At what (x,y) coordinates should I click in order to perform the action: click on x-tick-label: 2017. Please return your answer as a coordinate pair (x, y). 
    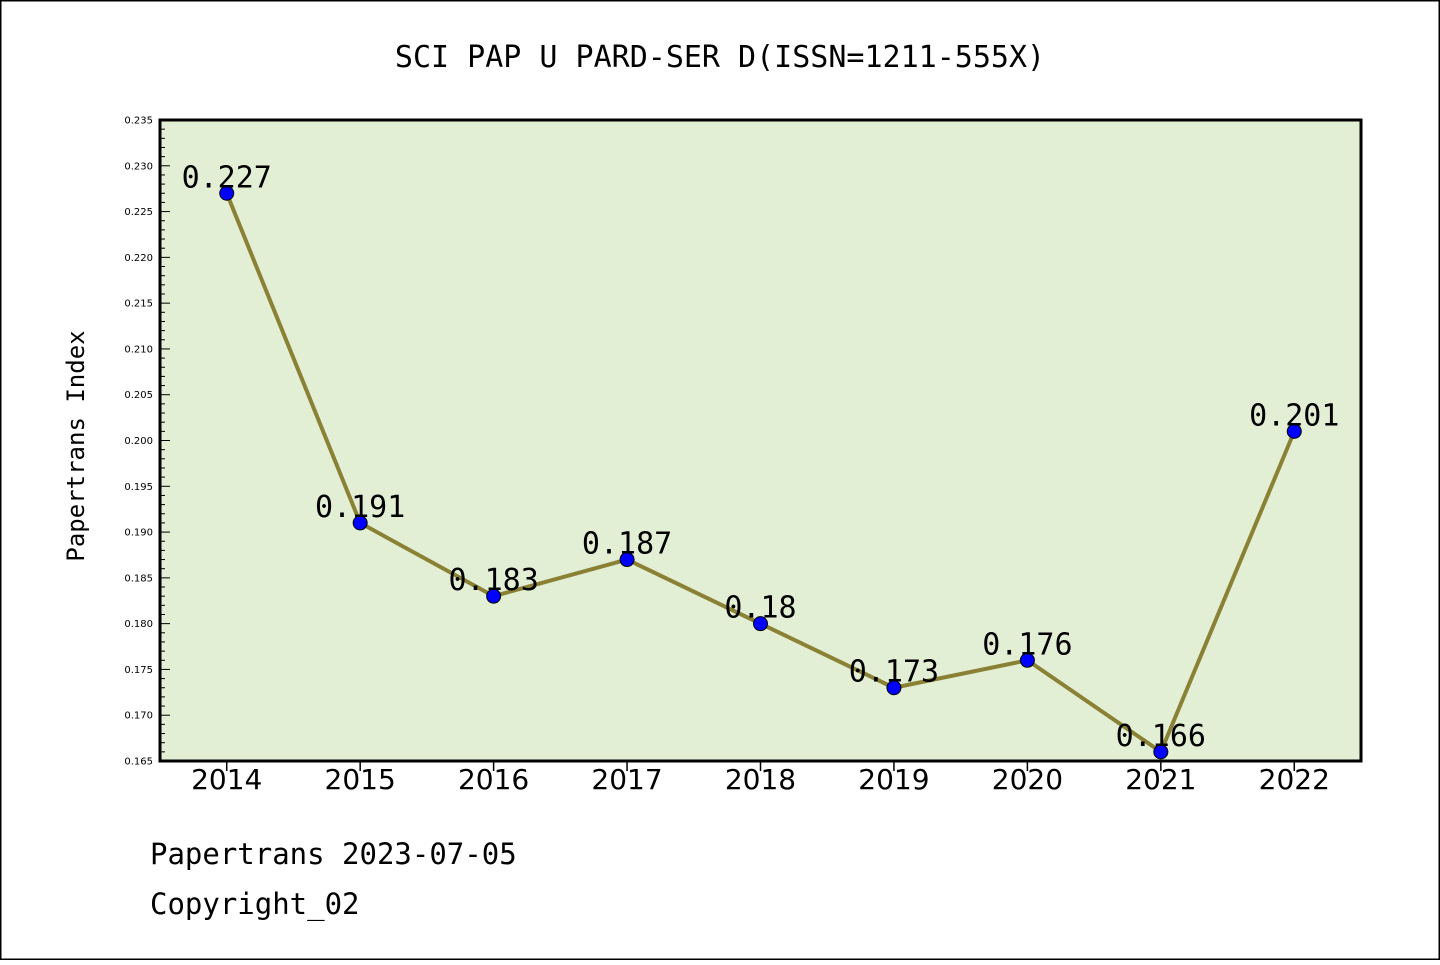
    Looking at the image, I should click on (626, 779).